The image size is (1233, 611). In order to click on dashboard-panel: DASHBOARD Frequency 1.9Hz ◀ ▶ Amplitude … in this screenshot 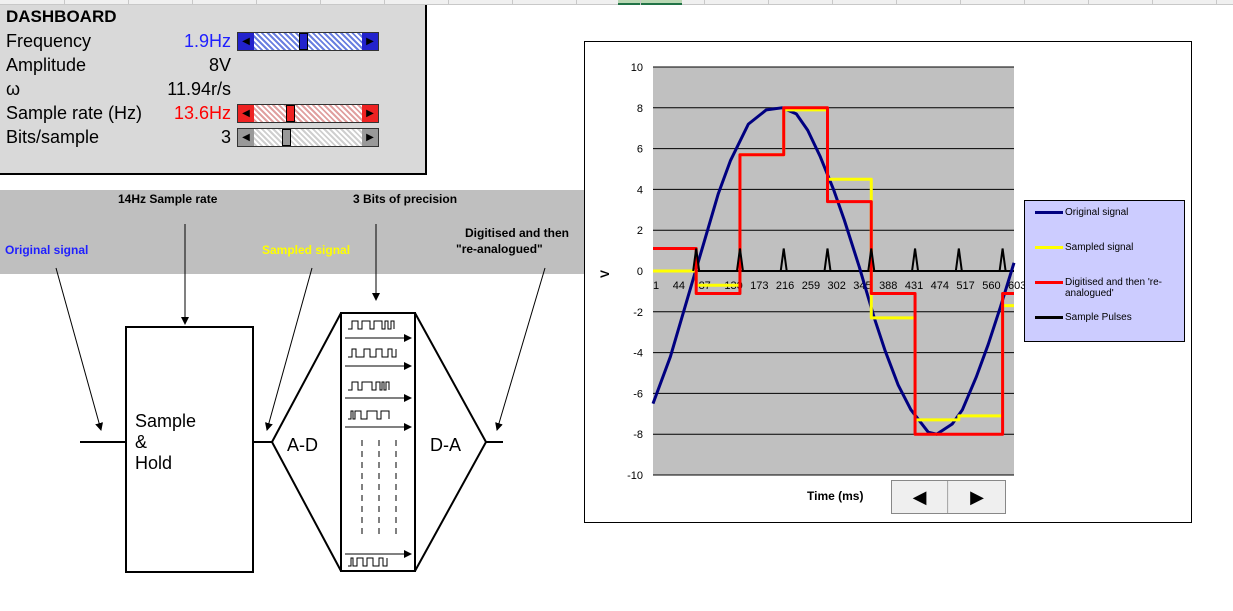, I will do `click(213, 90)`.